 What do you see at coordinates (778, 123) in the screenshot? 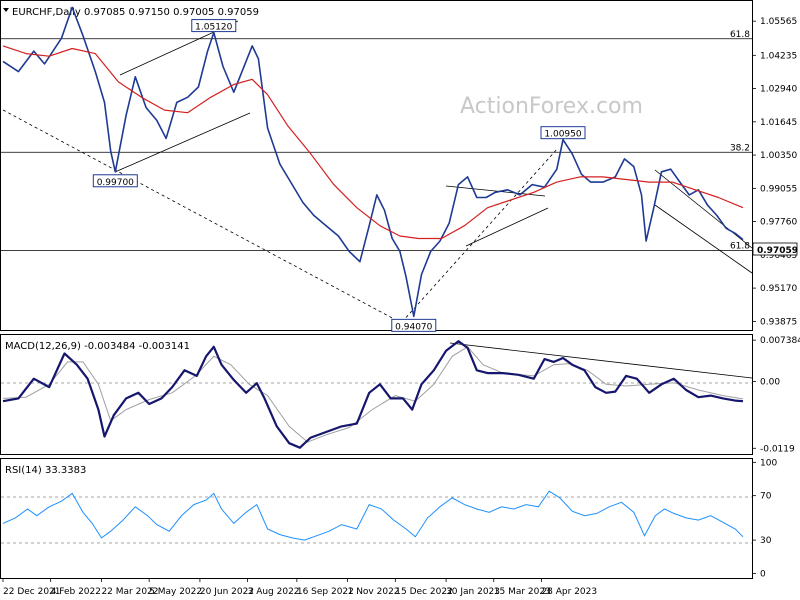
I see `price-tick-label: 1.01645` at bounding box center [778, 123].